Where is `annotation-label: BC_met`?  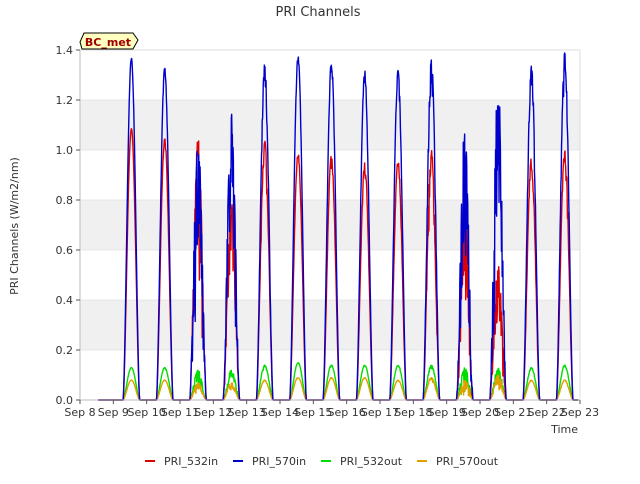
annotation-label: BC_met is located at coordinates (108, 42).